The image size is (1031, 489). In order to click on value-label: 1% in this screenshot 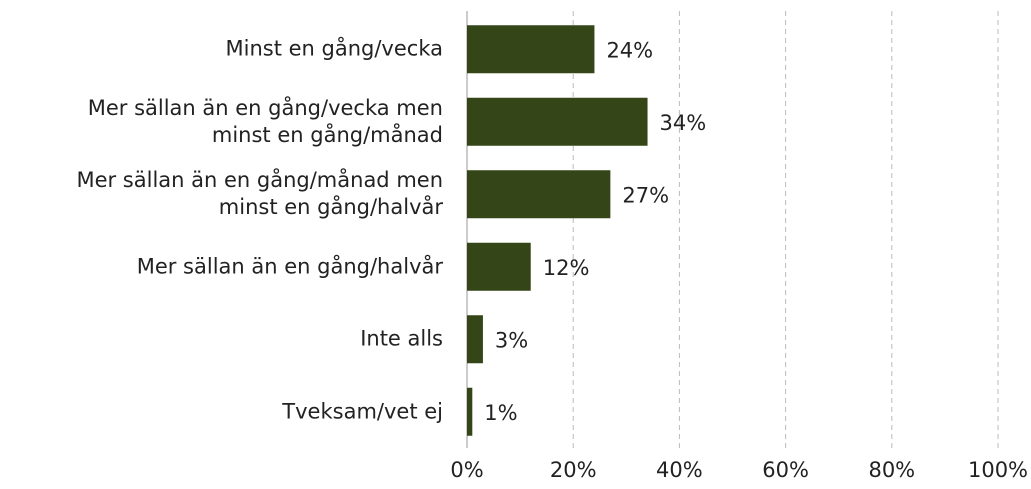, I will do `click(500, 413)`.